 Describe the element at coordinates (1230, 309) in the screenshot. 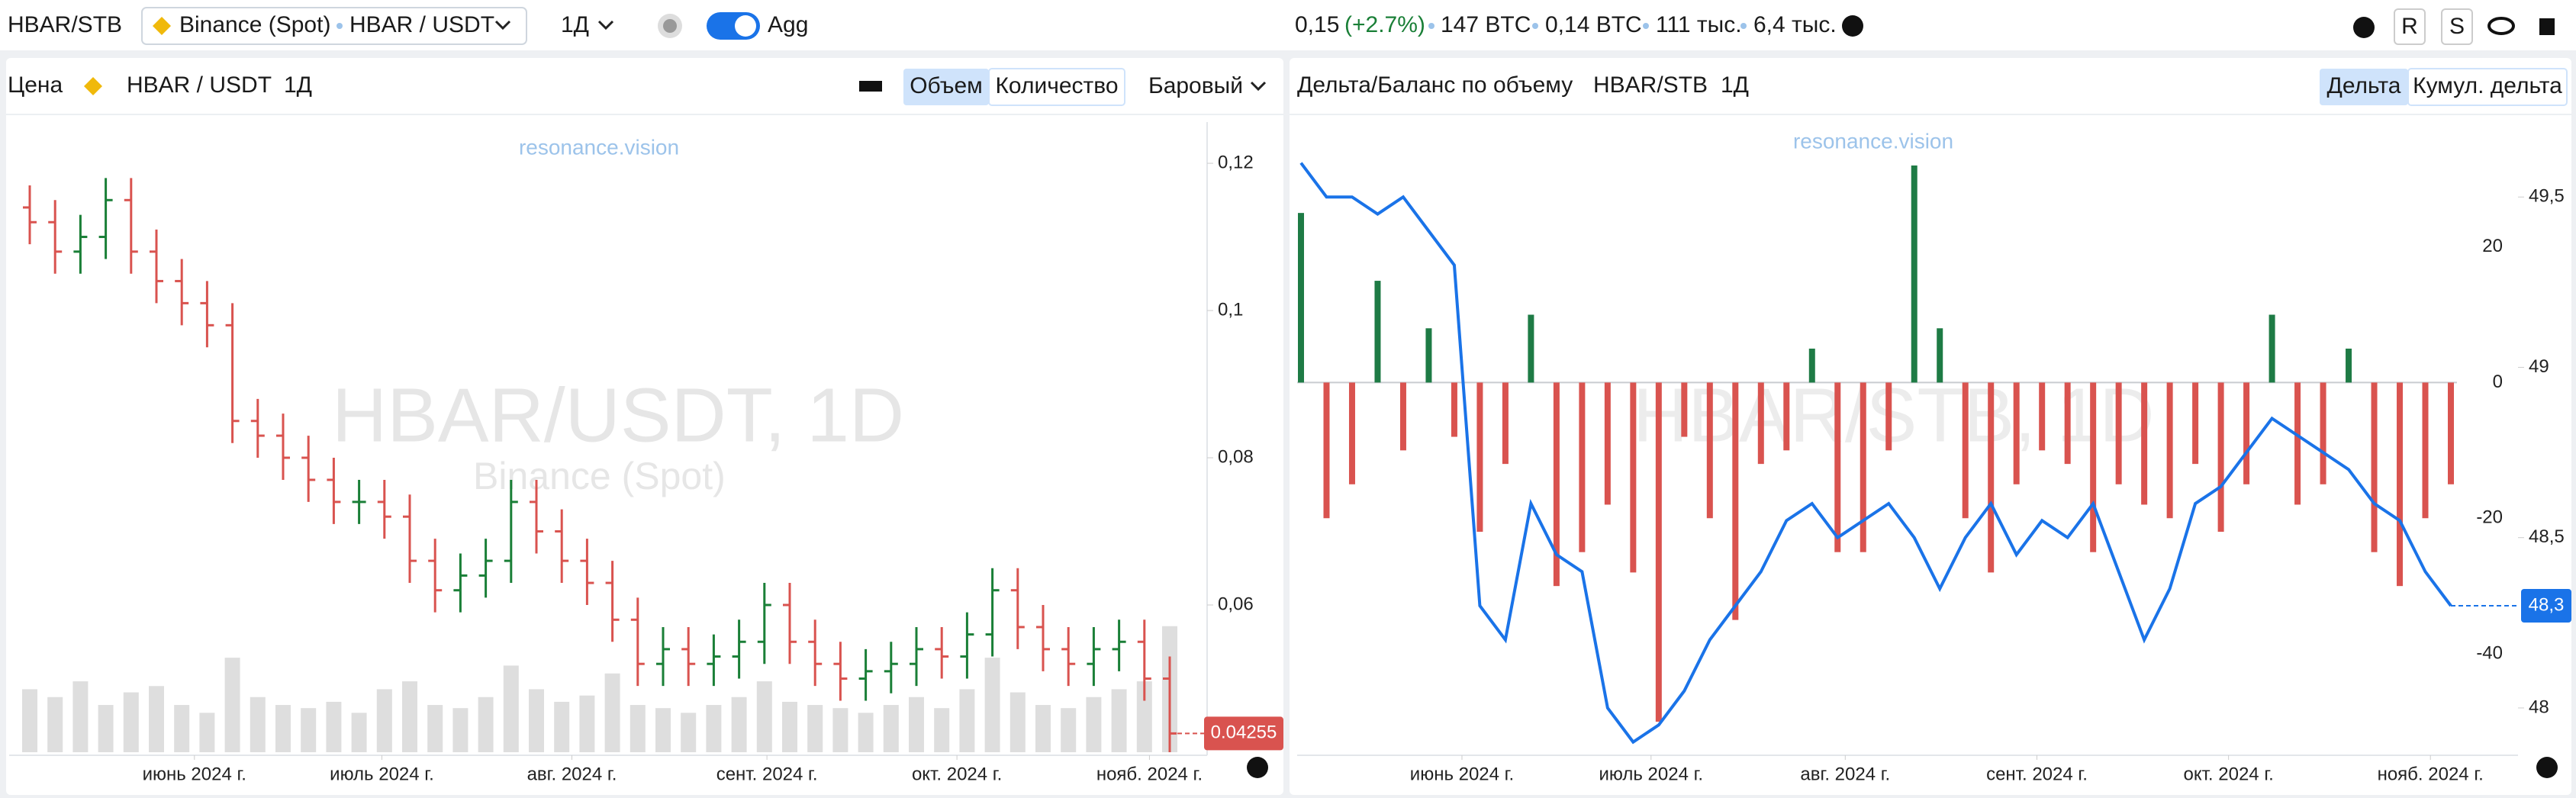

I see `y-tick-label: 0,1` at that location.